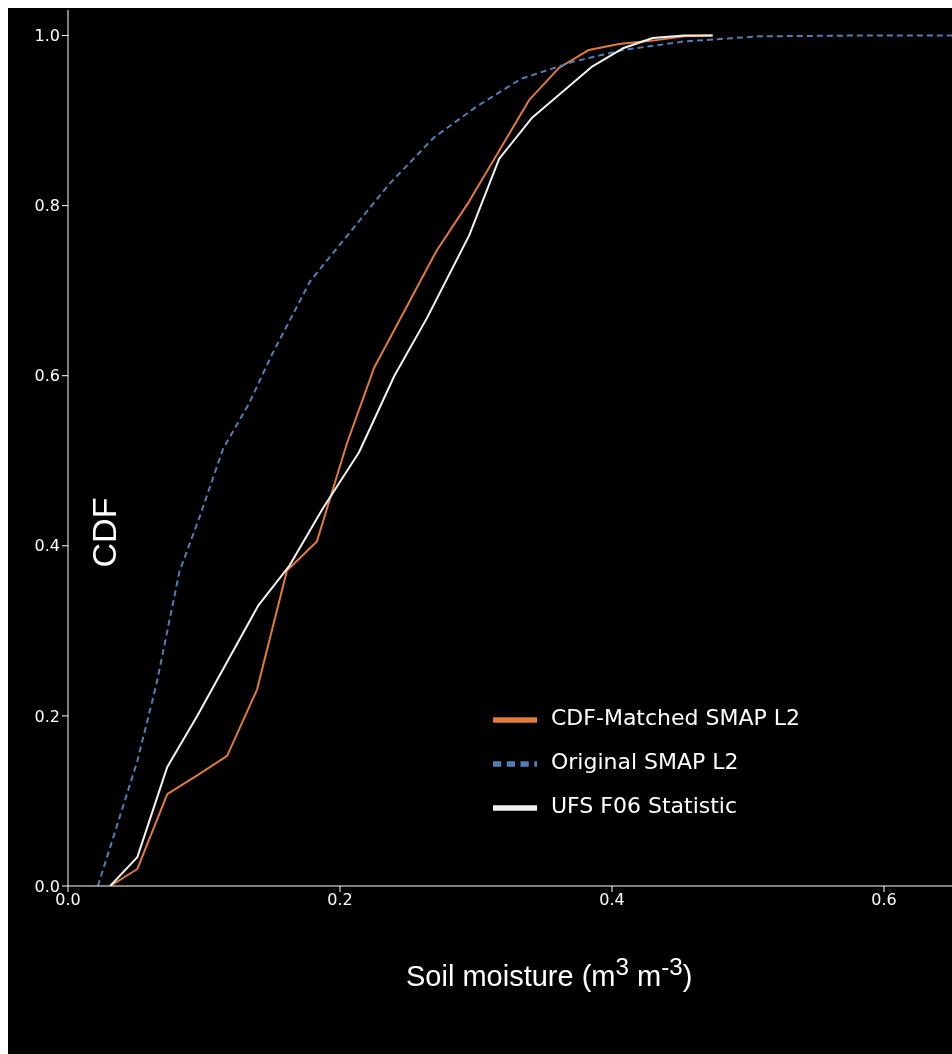 The width and height of the screenshot is (952, 1054). What do you see at coordinates (612, 900) in the screenshot?
I see `x-tick-label: 0.4` at bounding box center [612, 900].